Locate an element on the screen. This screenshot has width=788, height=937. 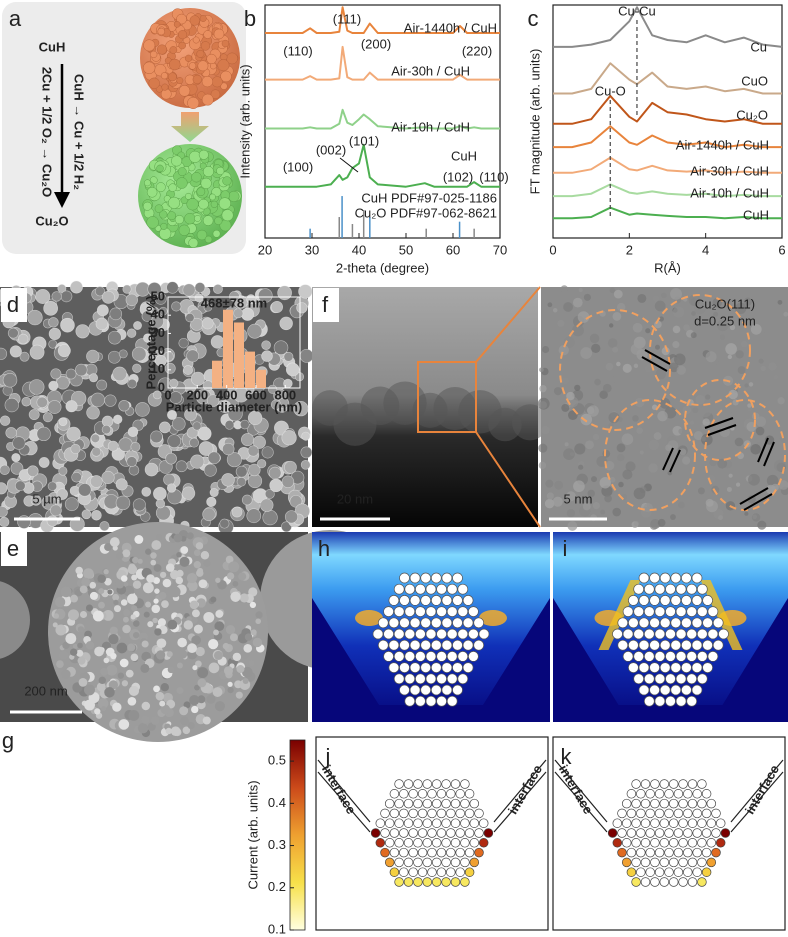
panel-label: j is located at coordinates (328, 756).